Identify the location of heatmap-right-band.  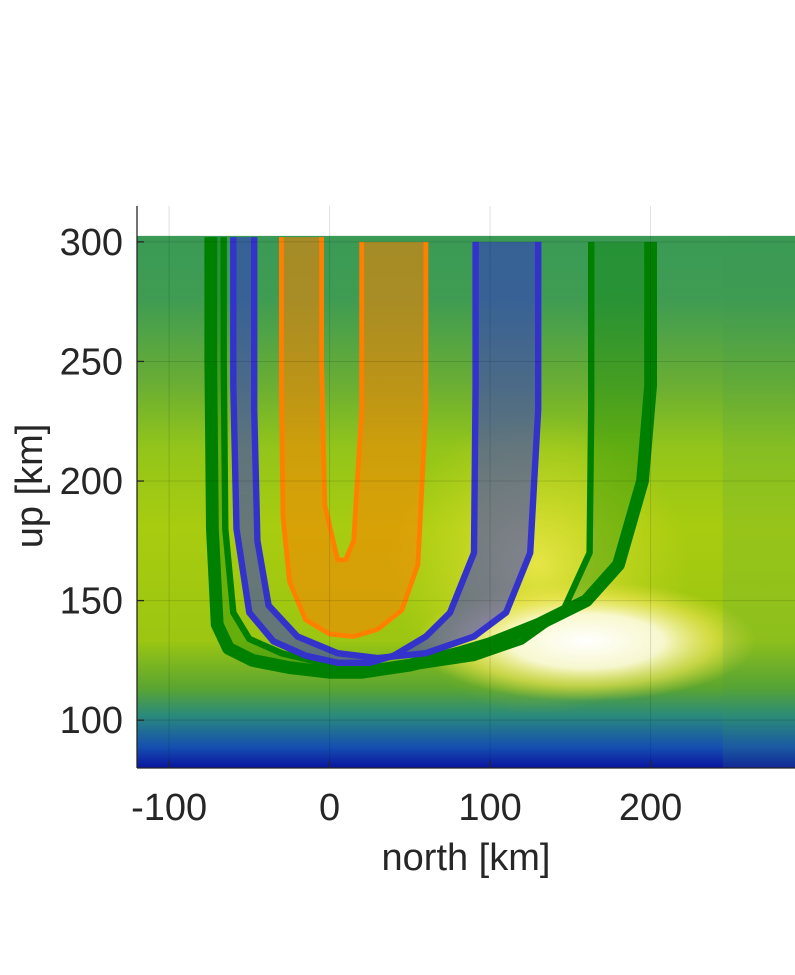
(758, 501).